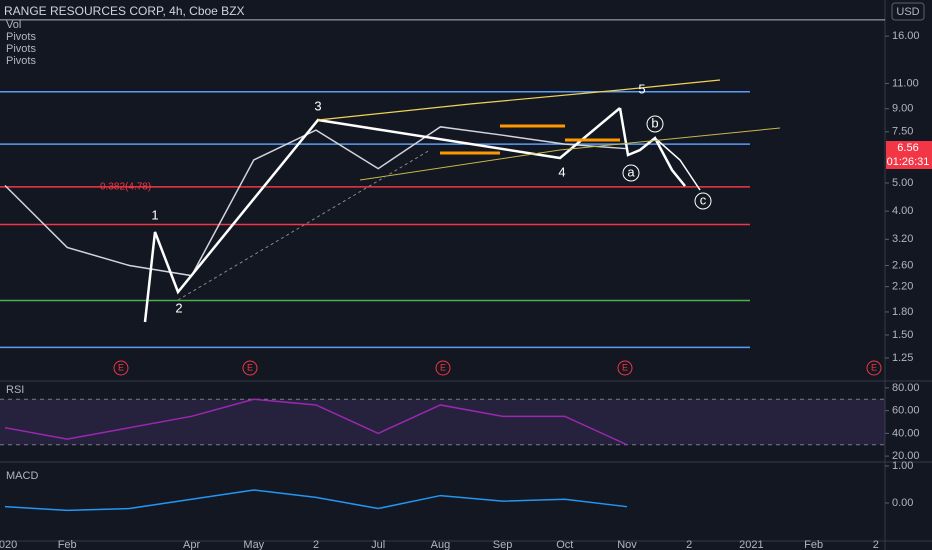  I want to click on price-tag-countdown: 01:26:31, so click(908, 162).